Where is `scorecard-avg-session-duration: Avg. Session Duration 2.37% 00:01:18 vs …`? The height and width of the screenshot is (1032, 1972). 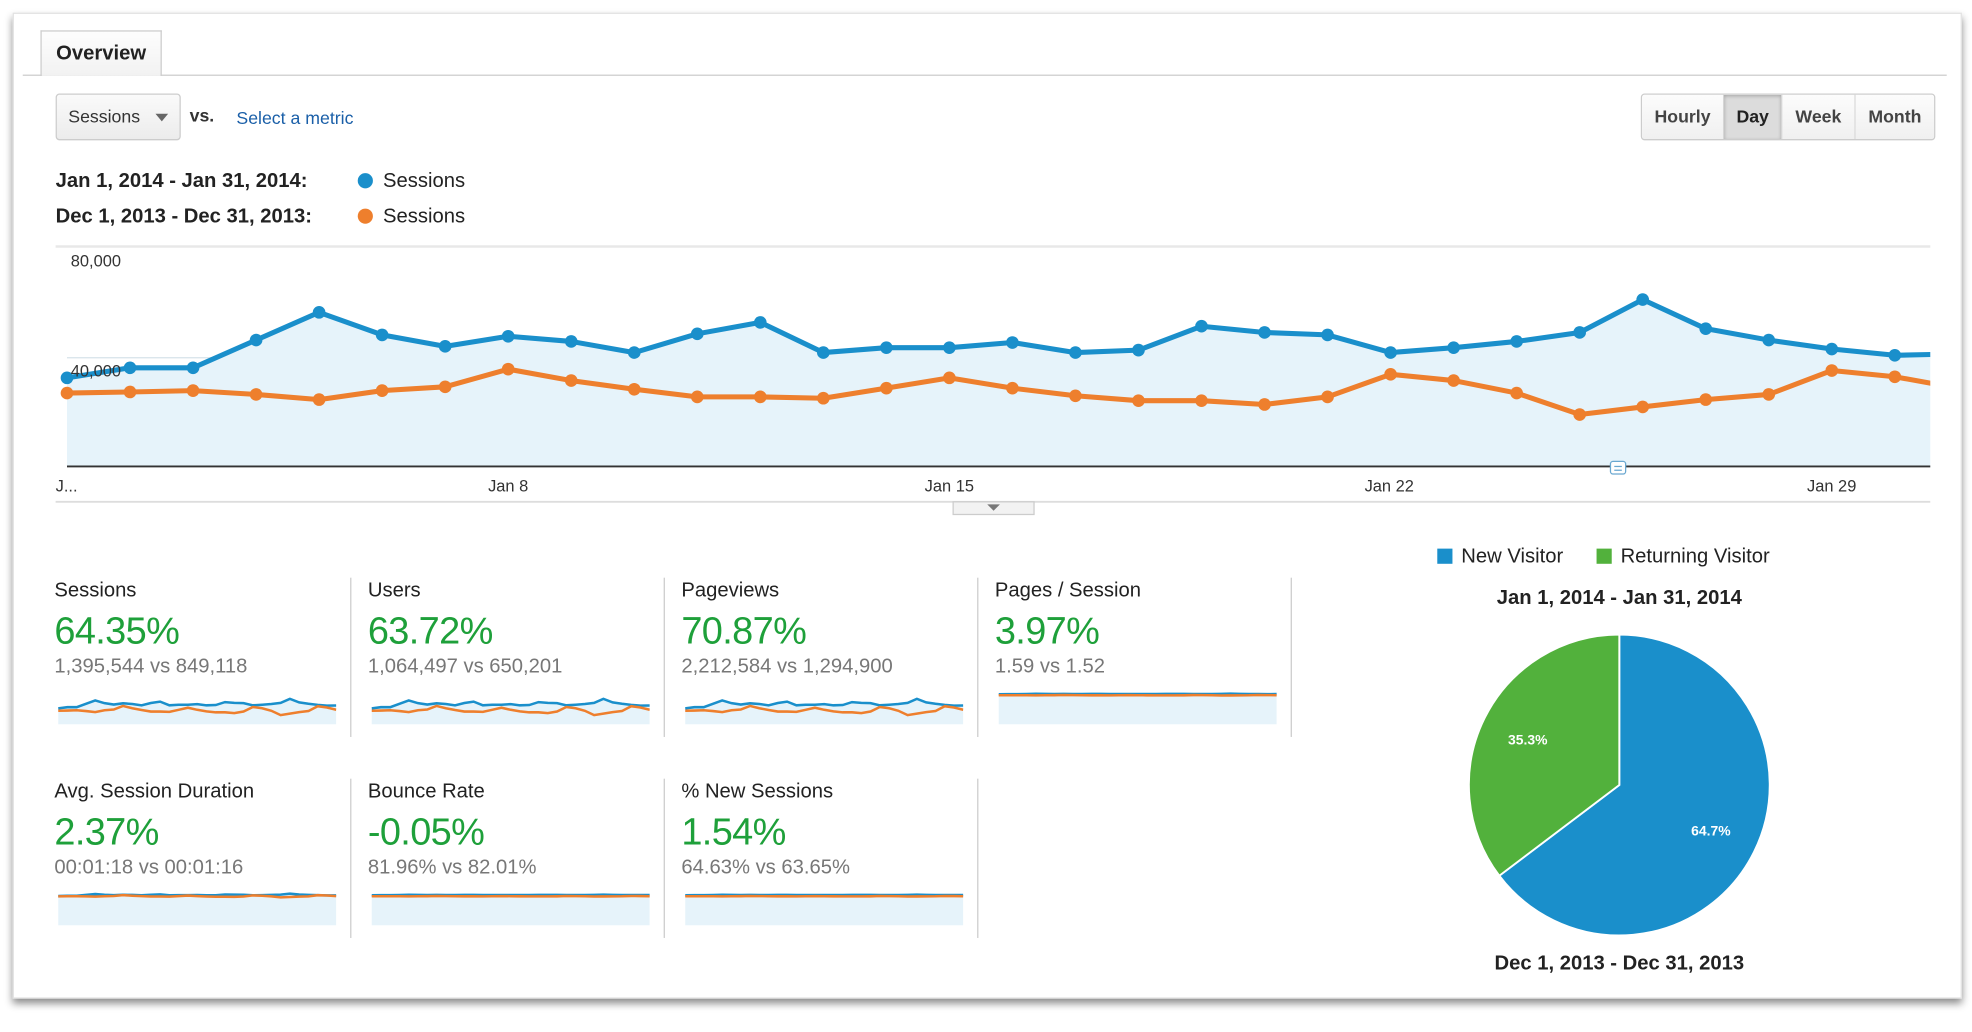
scorecard-avg-session-duration: Avg. Session Duration 2.37% 00:01:18 vs … is located at coordinates (202, 853).